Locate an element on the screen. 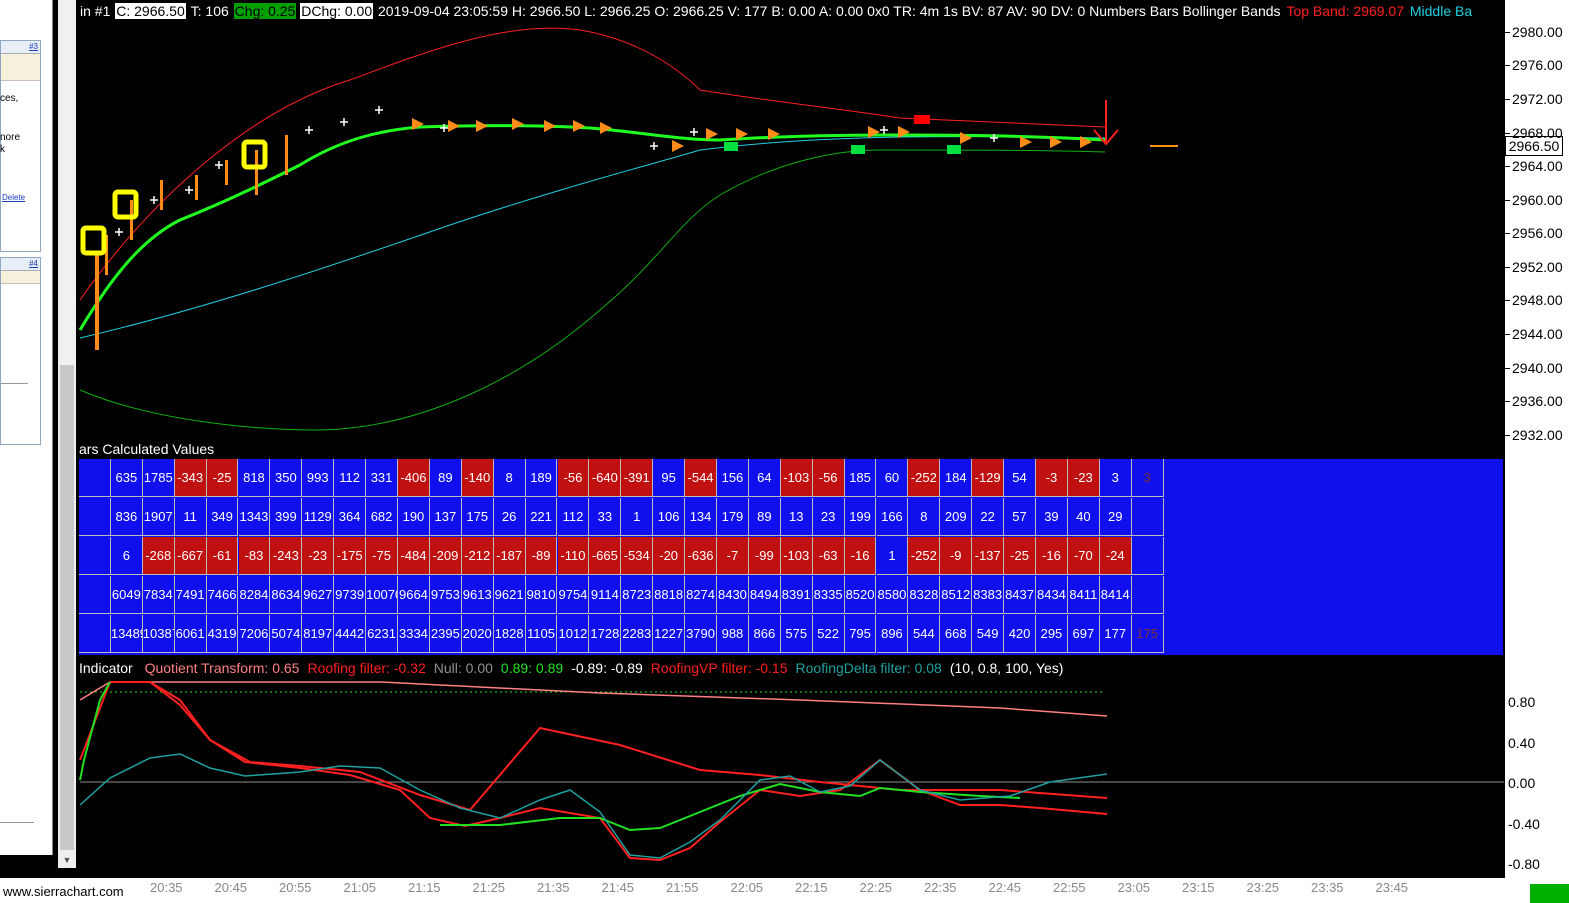 The width and height of the screenshot is (1569, 903). oscillator-axis-label: -0.80 is located at coordinates (1524, 864).